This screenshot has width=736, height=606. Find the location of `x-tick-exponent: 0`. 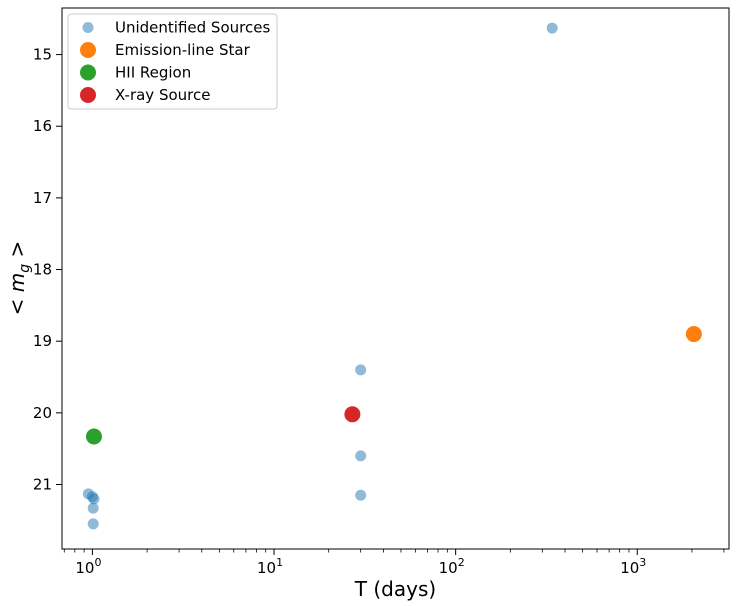

x-tick-exponent: 0 is located at coordinates (97, 562).